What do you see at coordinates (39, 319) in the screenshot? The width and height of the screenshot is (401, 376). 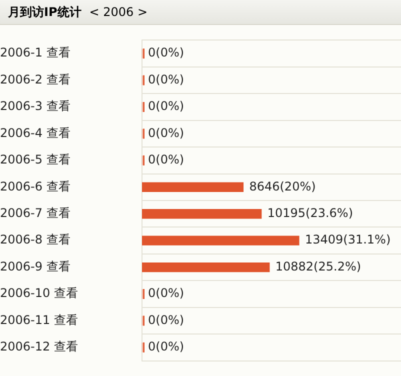 I see `y-tick-label: 2006-11 查看` at bounding box center [39, 319].